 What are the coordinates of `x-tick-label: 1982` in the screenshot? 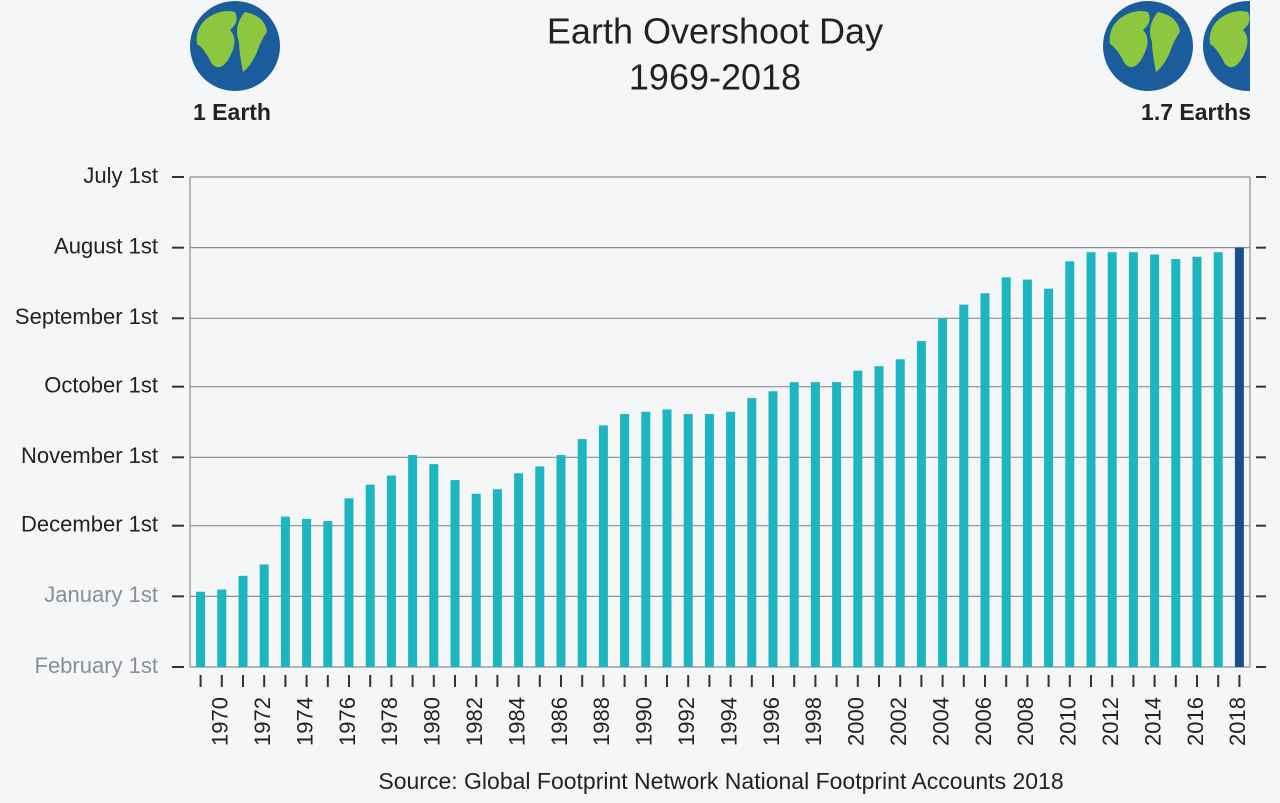 It's located at (474, 721).